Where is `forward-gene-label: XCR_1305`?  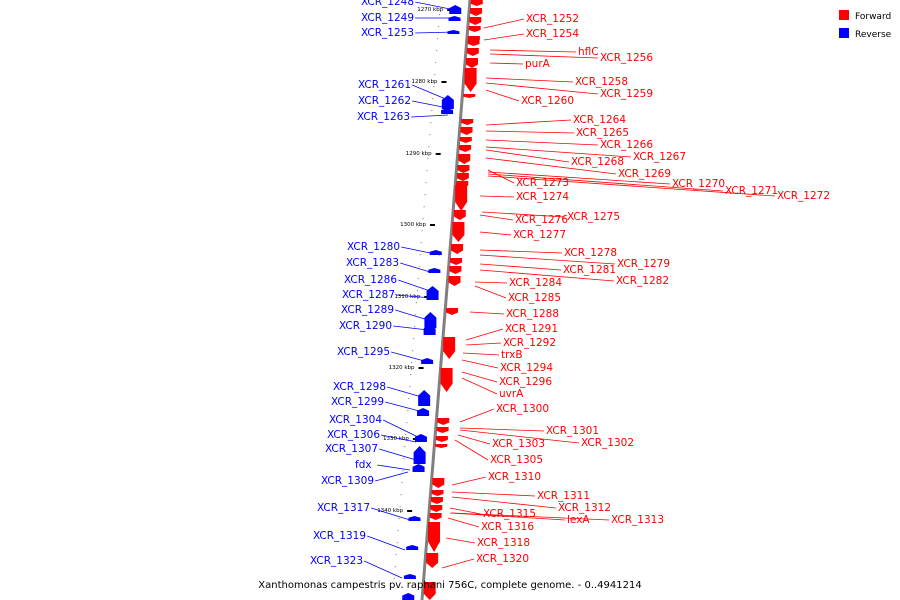
forward-gene-label: XCR_1305 is located at coordinates (516, 460).